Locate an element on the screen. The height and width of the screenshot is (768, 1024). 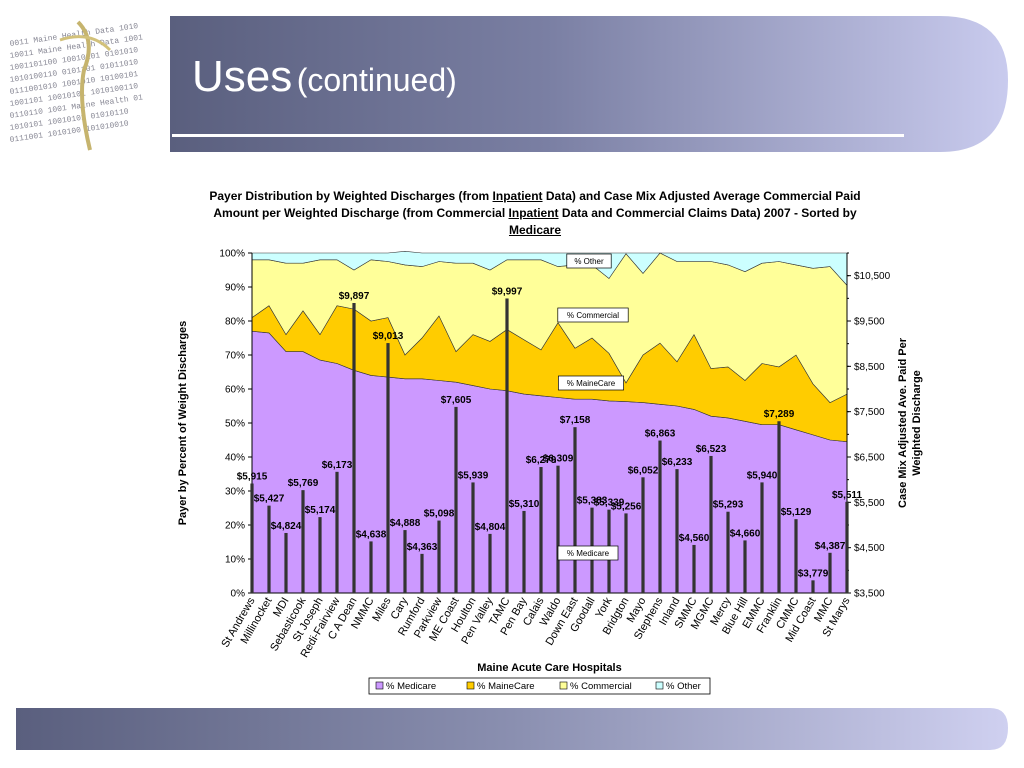
legend-box is located at coordinates (539, 686).